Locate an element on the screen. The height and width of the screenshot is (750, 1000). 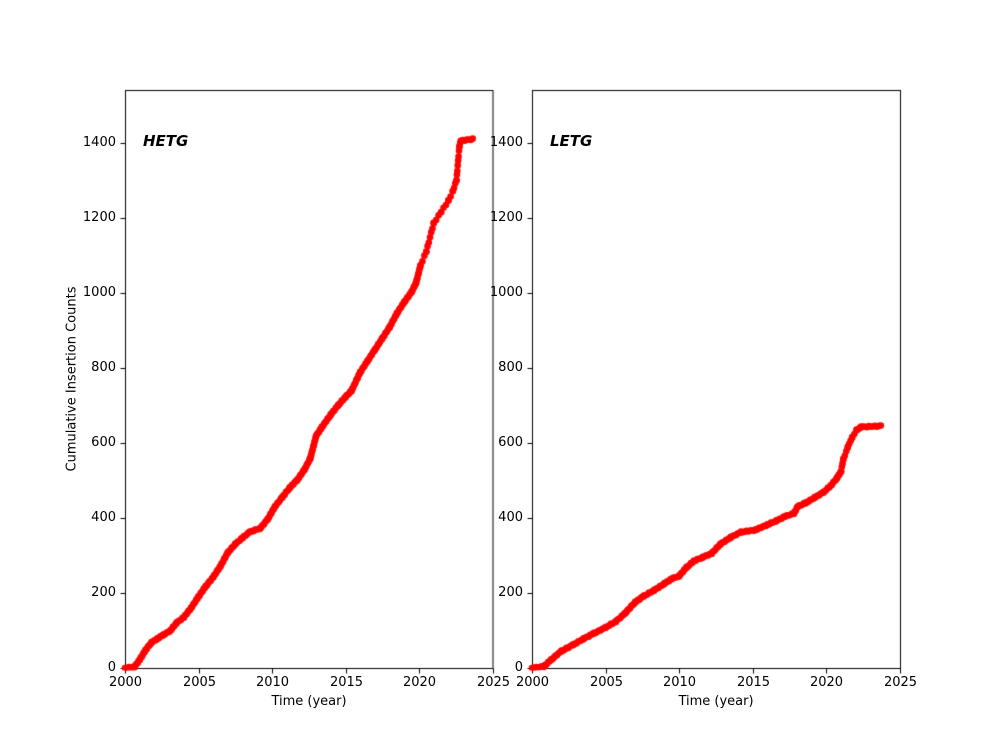
x-axis-label-hetg: Time (year) is located at coordinates (309, 701).